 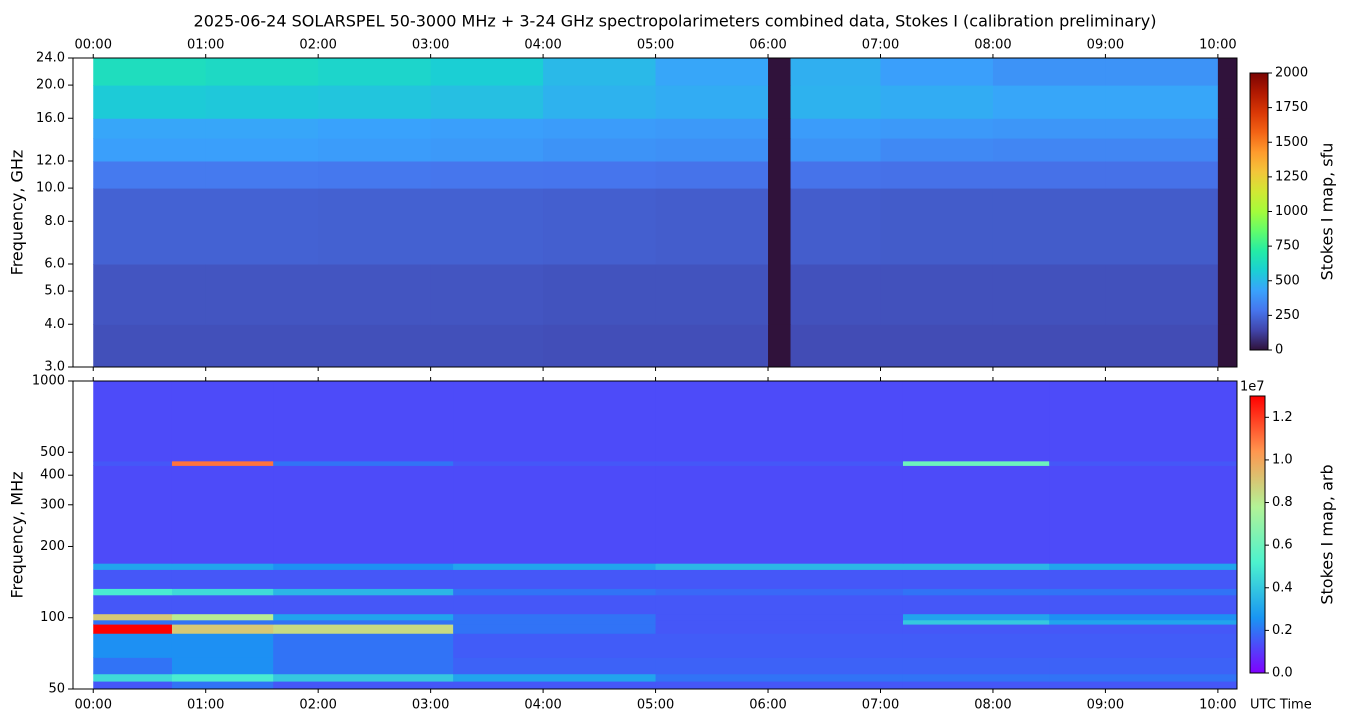 I want to click on x-tick-label: 05:00, so click(x=655, y=705).